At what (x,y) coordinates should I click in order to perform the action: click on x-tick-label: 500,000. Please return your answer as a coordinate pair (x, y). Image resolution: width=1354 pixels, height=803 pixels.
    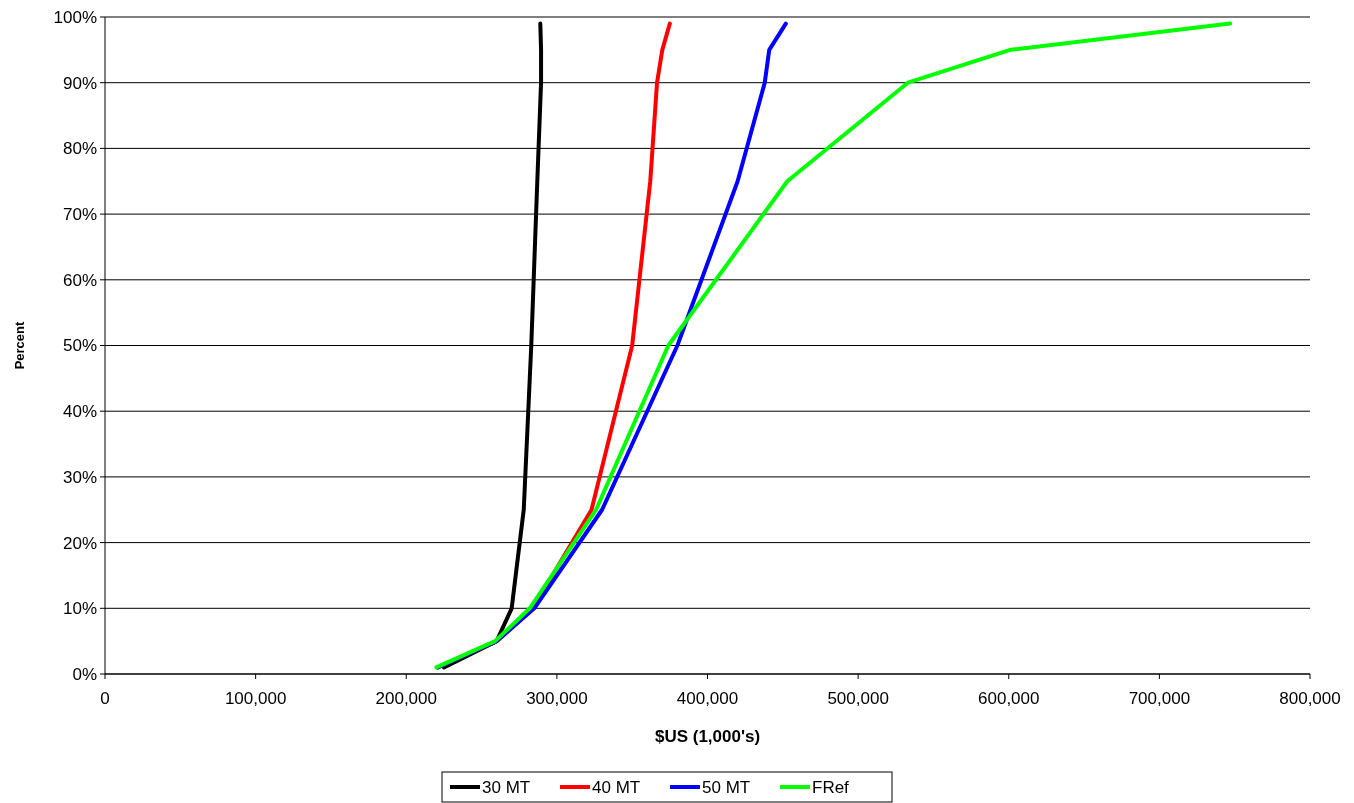
    Looking at the image, I should click on (858, 698).